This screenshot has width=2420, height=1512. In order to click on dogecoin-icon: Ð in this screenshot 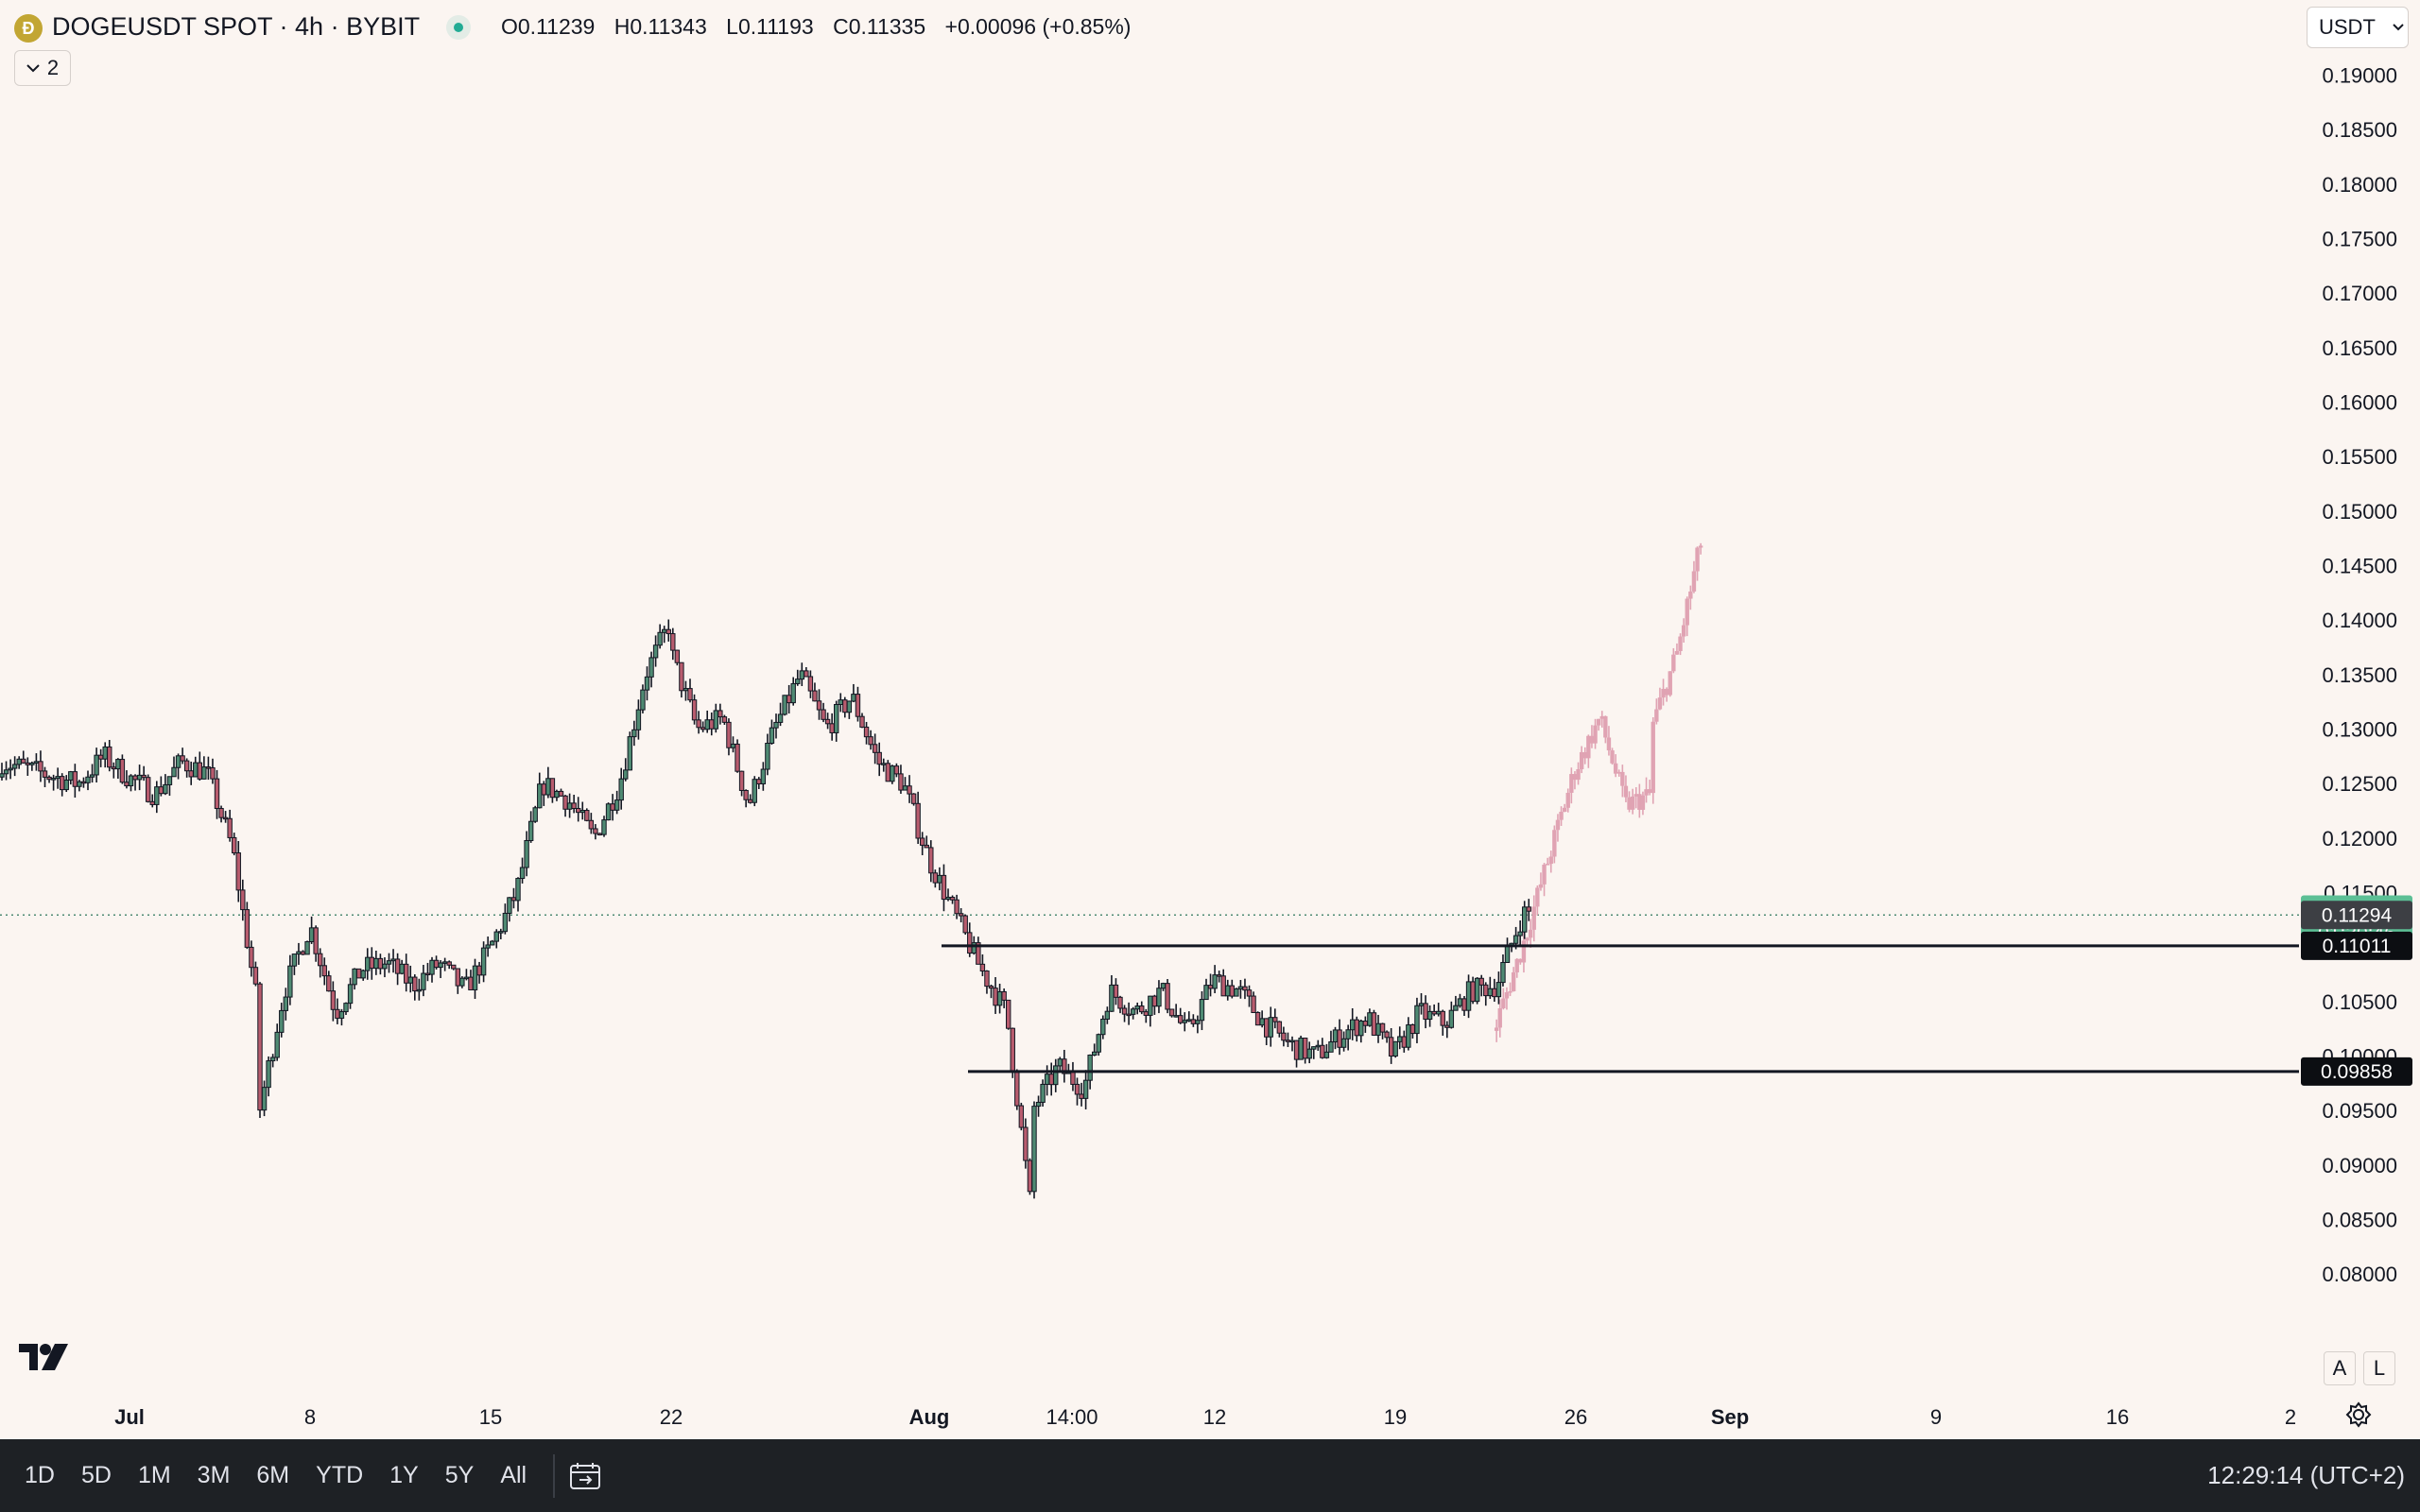, I will do `click(28, 28)`.